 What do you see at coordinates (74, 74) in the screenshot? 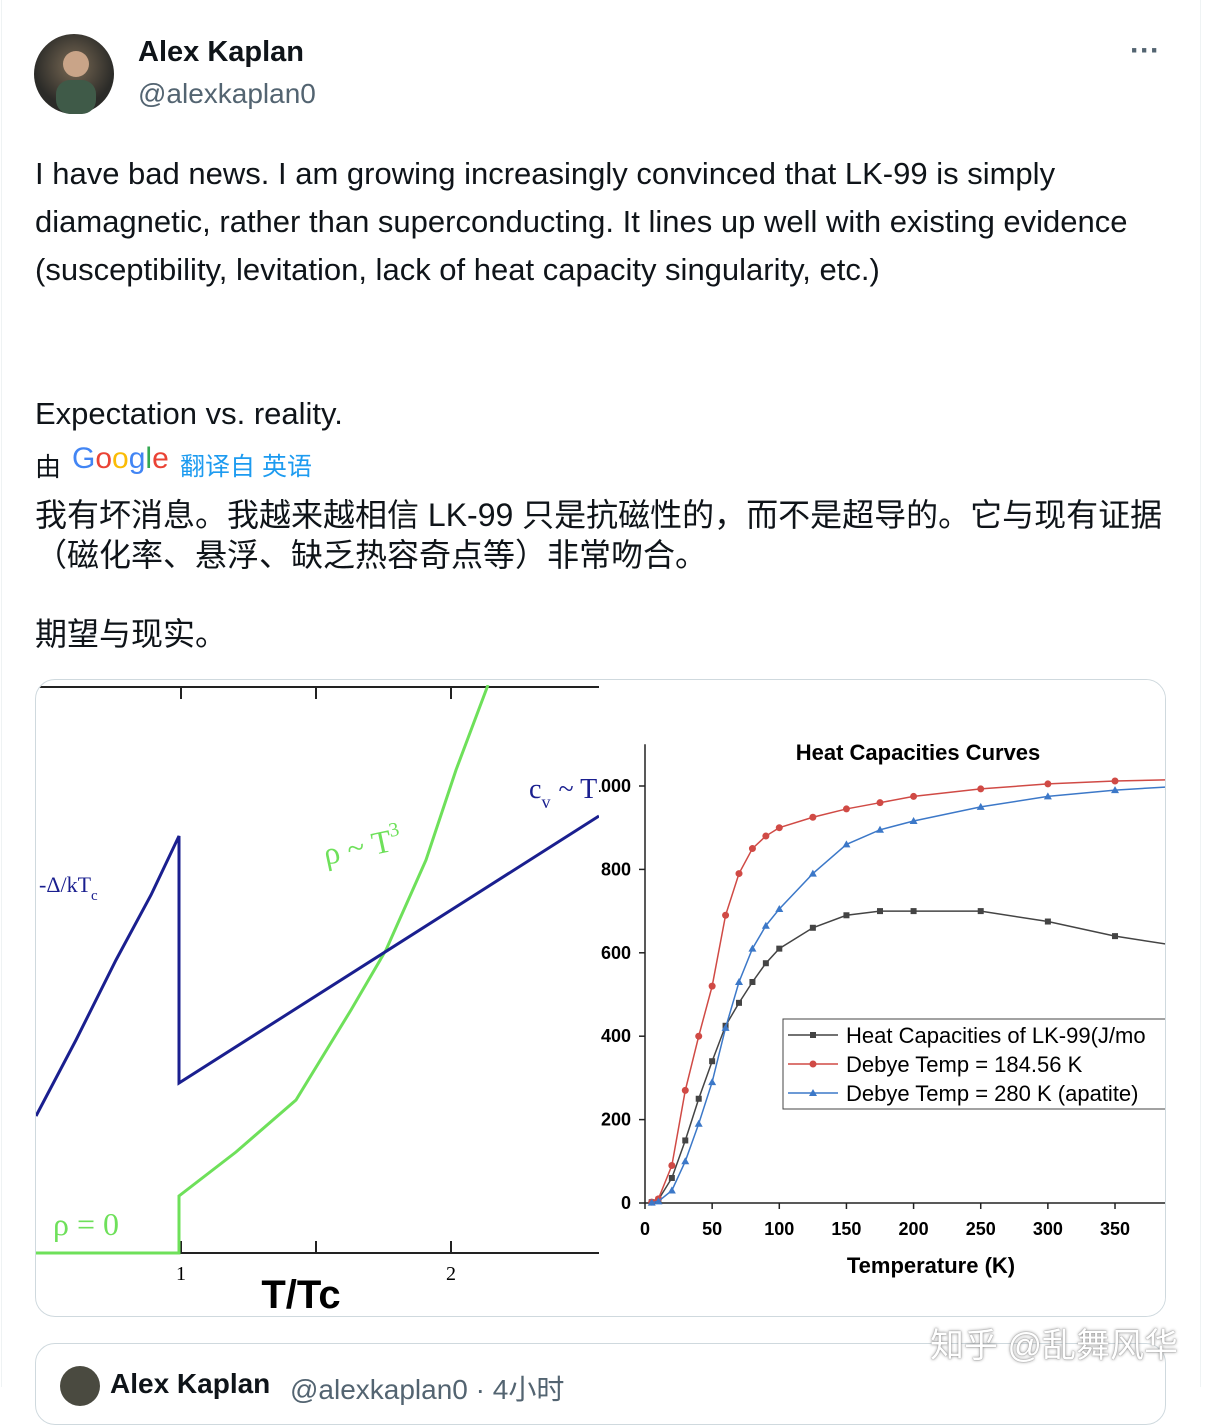
I see `avatar` at bounding box center [74, 74].